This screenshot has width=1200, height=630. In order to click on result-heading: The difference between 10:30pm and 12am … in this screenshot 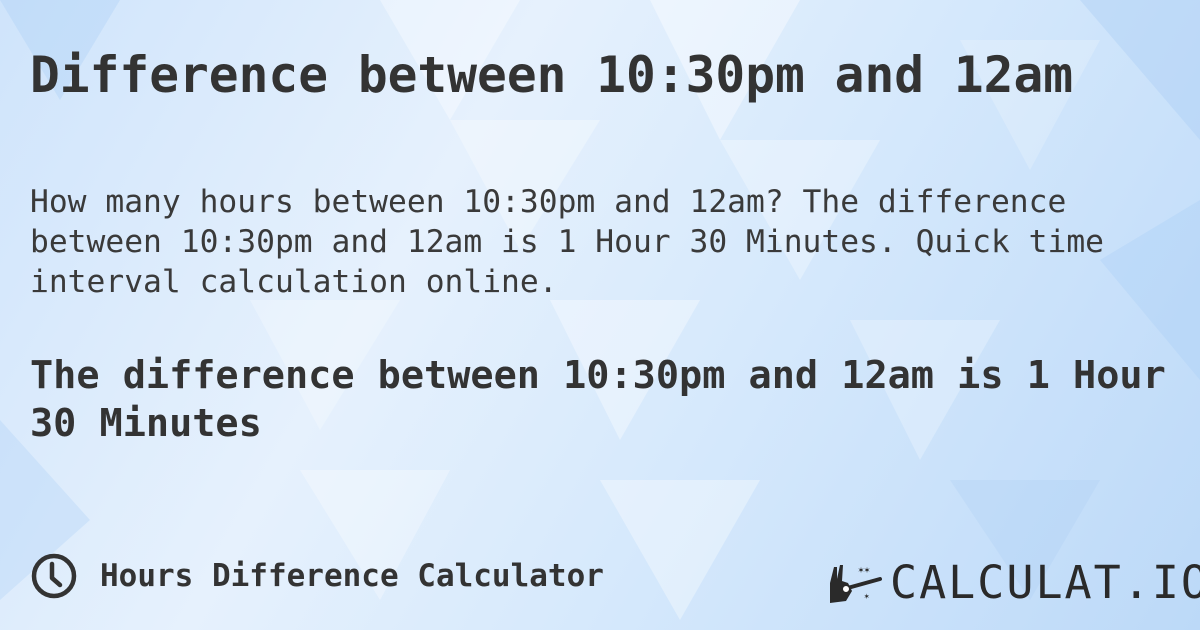, I will do `click(598, 399)`.